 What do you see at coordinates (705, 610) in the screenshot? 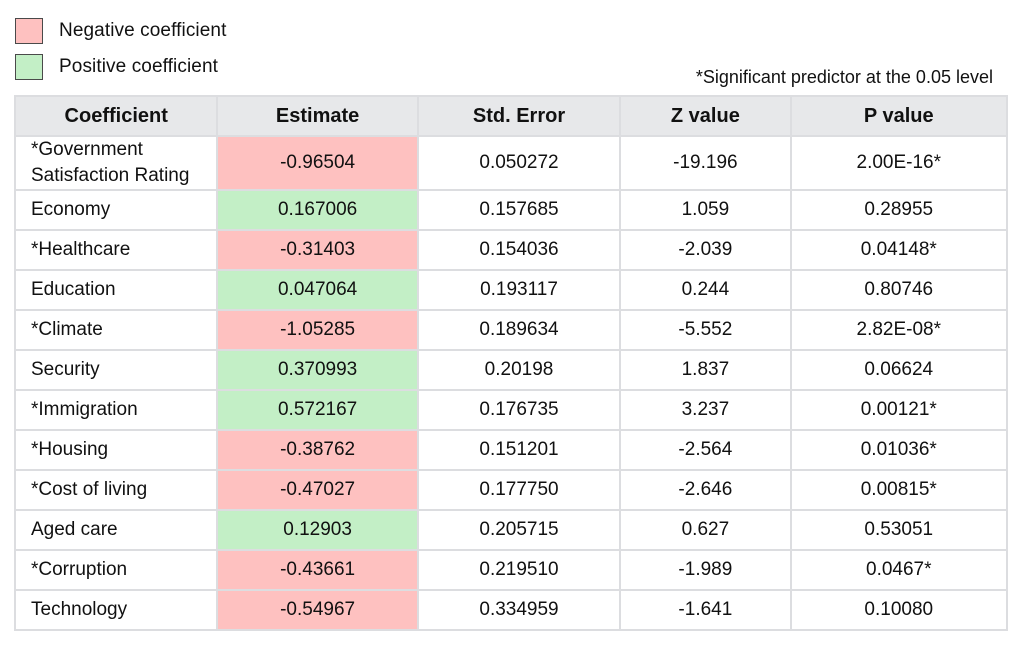
I see `cell-z-value: -1.641` at bounding box center [705, 610].